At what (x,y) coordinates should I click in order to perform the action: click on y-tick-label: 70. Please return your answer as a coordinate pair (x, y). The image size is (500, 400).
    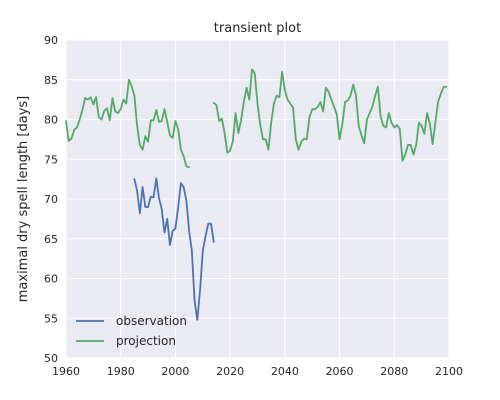
    Looking at the image, I should click on (51, 199).